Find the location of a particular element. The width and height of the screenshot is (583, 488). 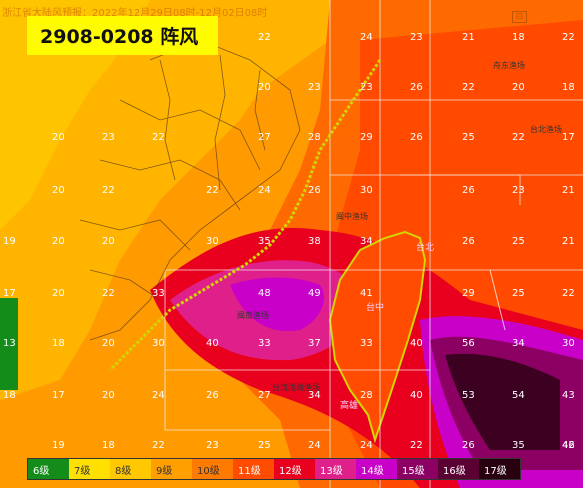

page-title: 2908-0208 阵风 is located at coordinates (119, 37).